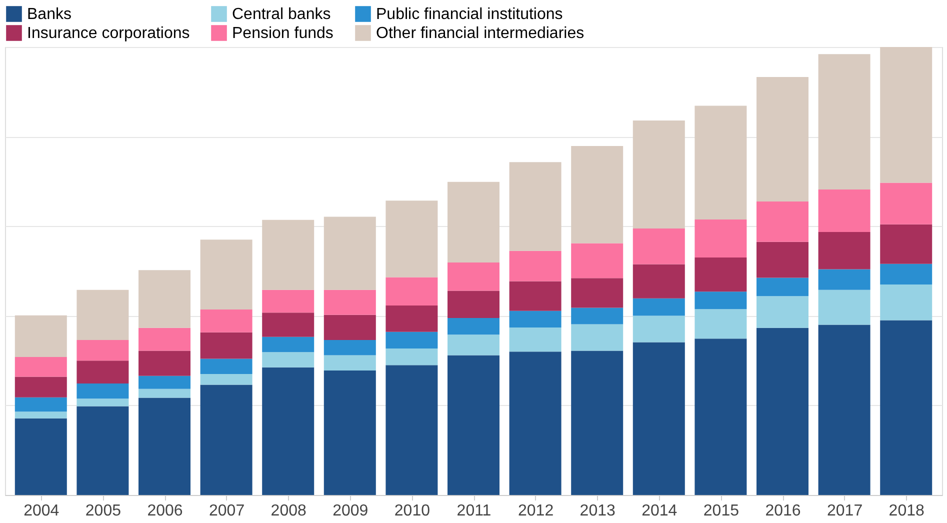 This screenshot has height=523, width=947. What do you see at coordinates (165, 511) in the screenshot?
I see `x-tick-label: 2006` at bounding box center [165, 511].